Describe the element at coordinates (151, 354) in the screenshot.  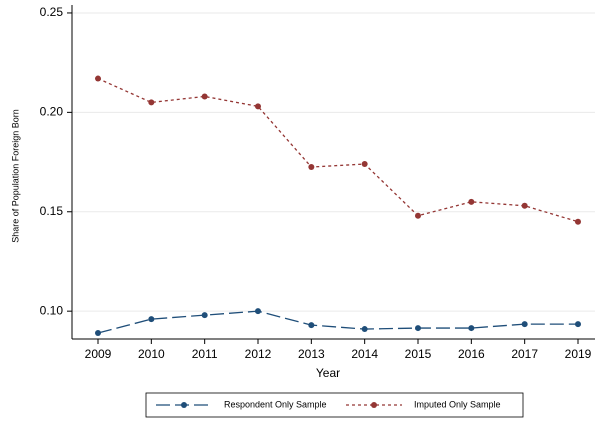
I see `x-tick-label: 2010` at that location.